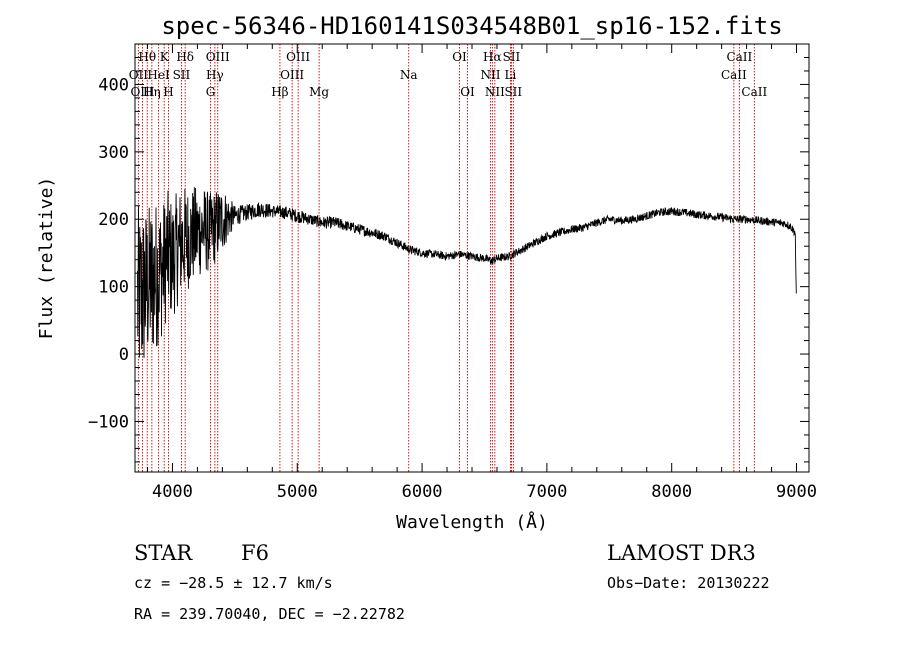 The height and width of the screenshot is (649, 900). Describe the element at coordinates (319, 92) in the screenshot. I see `spectral-line-label: Mg` at that location.